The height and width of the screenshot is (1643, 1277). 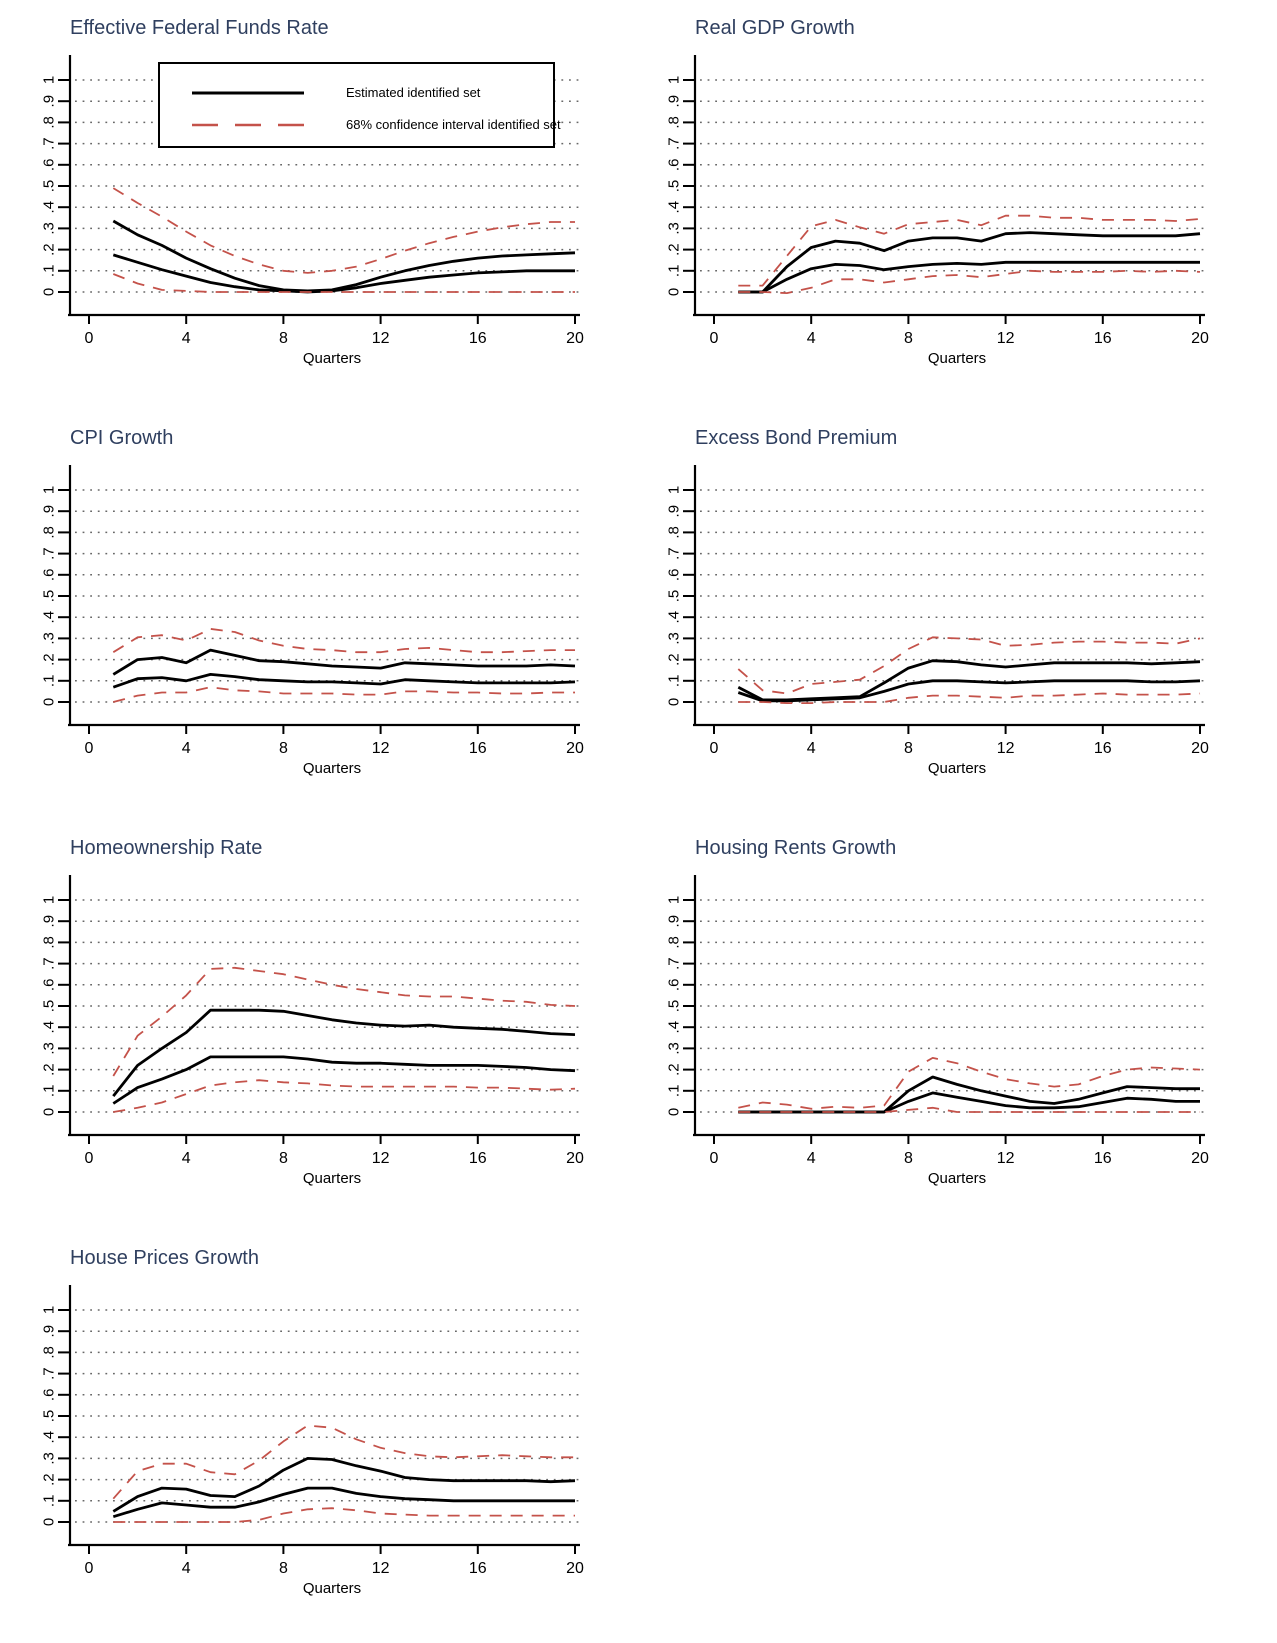 I want to click on legend-label: Estimated identified set, so click(x=413, y=92).